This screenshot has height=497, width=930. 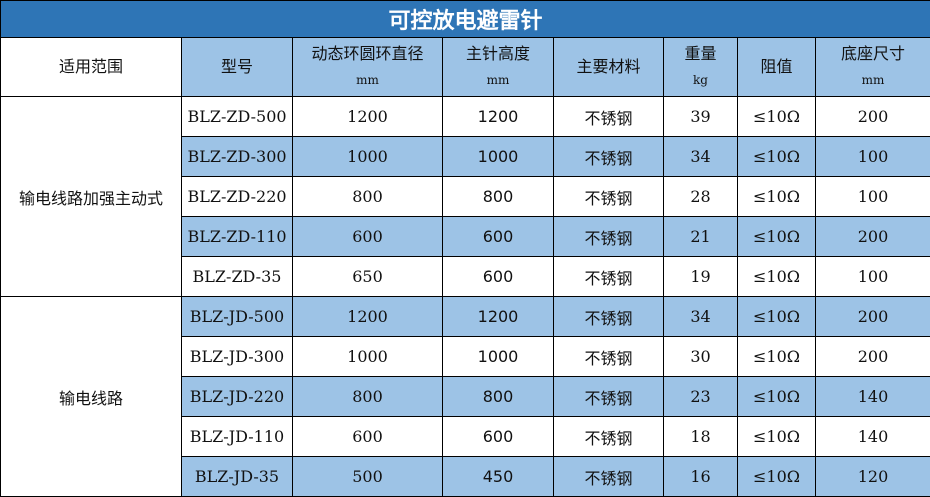 What do you see at coordinates (367, 54) in the screenshot?
I see `column-header-label: 动态环圆环直径` at bounding box center [367, 54].